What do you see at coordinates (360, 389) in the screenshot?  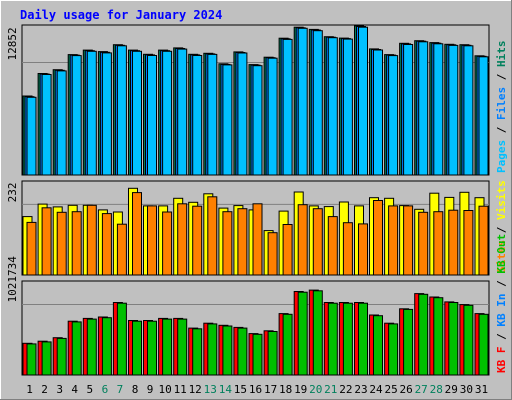 I see `x-tick-label-day-23: 23` at bounding box center [360, 389].